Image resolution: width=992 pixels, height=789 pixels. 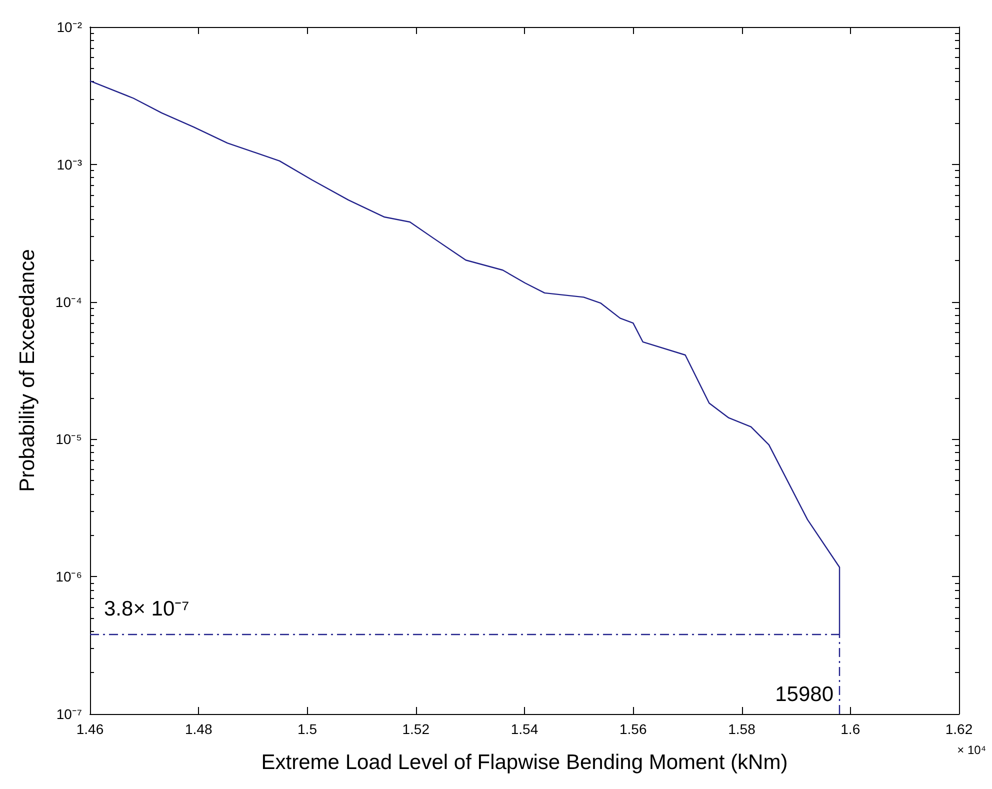 What do you see at coordinates (90, 729) in the screenshot?
I see `x-tick-label: 1.46` at bounding box center [90, 729].